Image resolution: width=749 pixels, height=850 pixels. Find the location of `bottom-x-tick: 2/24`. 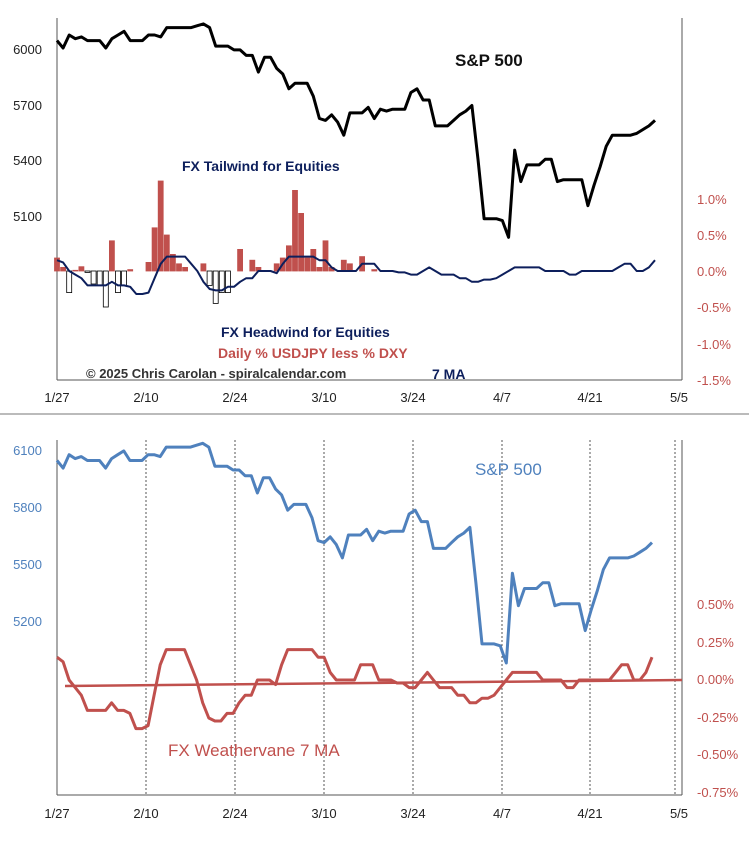

bottom-x-tick: 2/24 is located at coordinates (234, 813).